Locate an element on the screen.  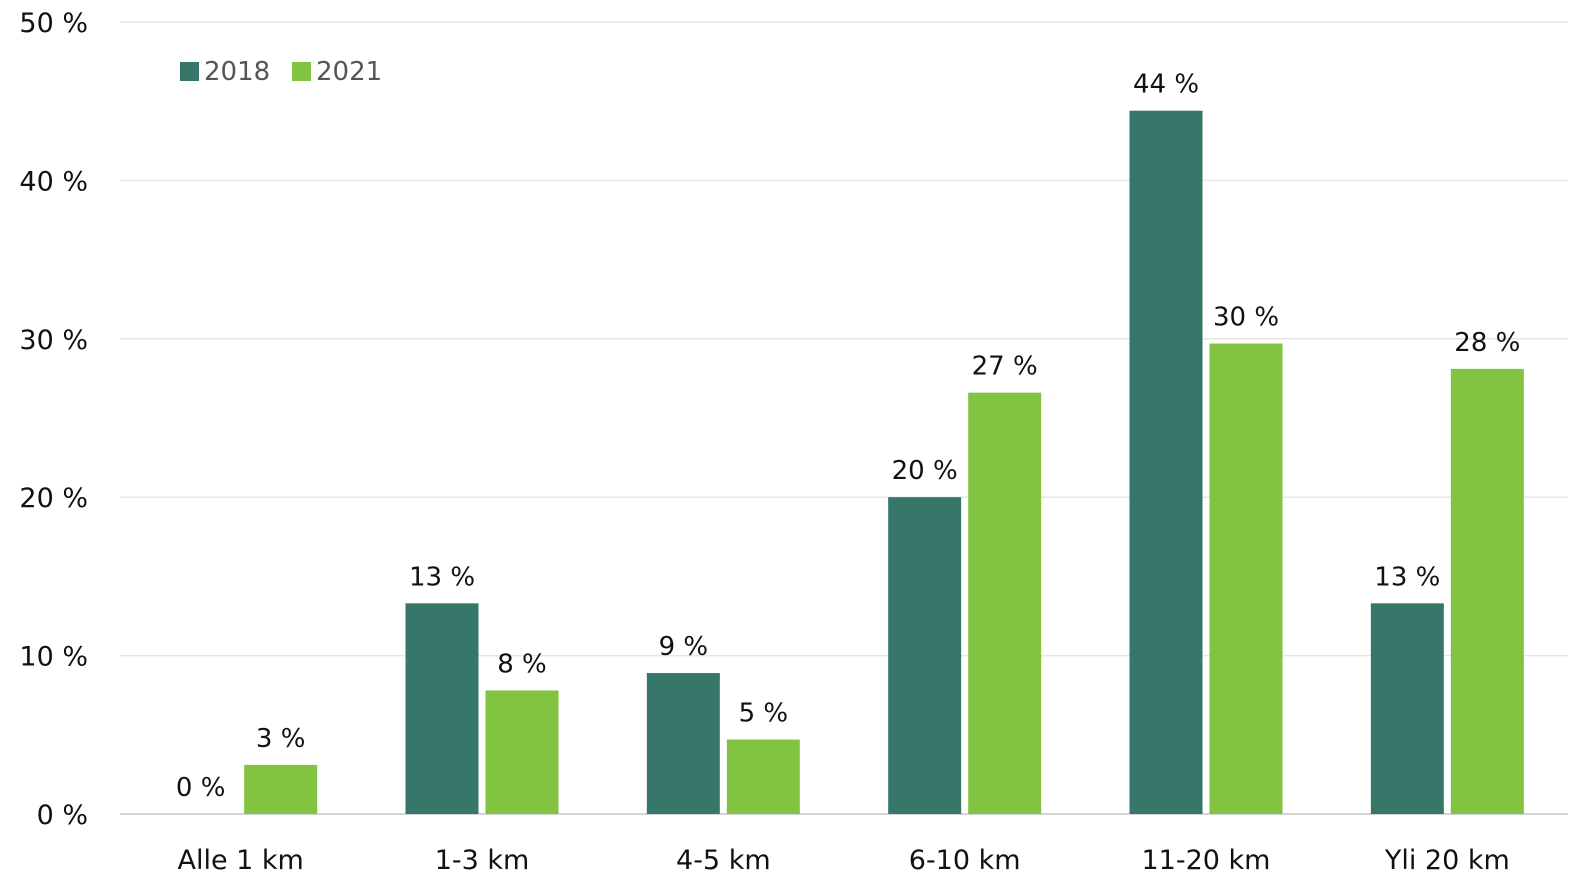
x-tick-label: 11-20 km is located at coordinates (1206, 860).